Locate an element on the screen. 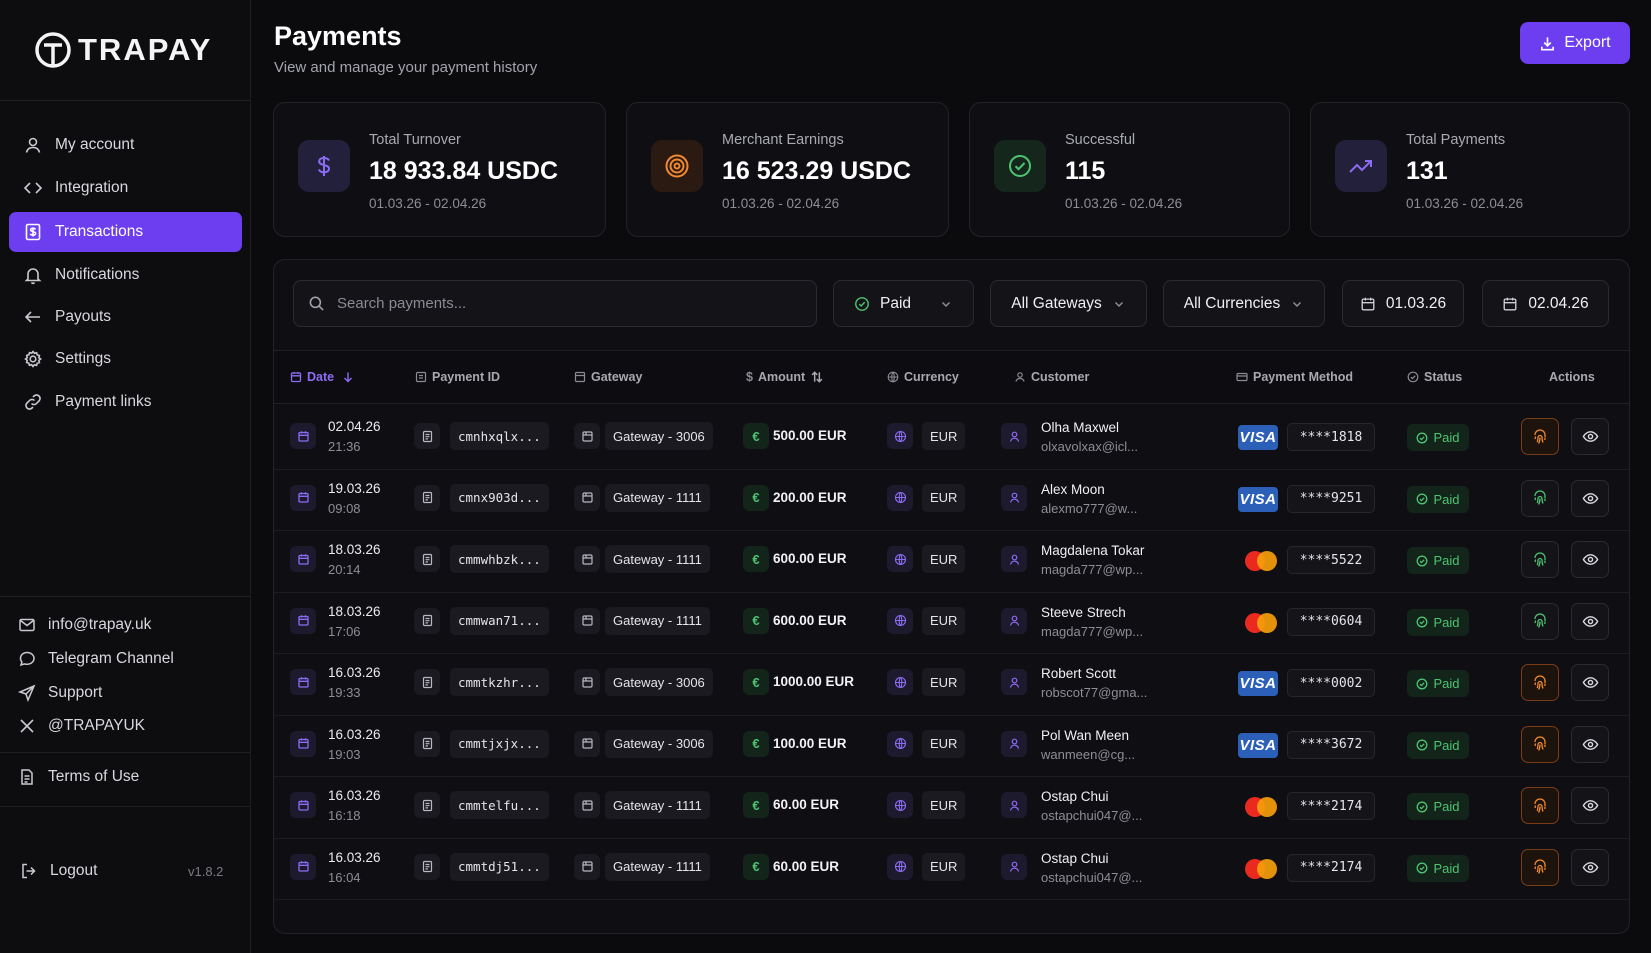 The width and height of the screenshot is (1651, 953). x-profile-link: @TRAPAYUK is located at coordinates (81, 726).